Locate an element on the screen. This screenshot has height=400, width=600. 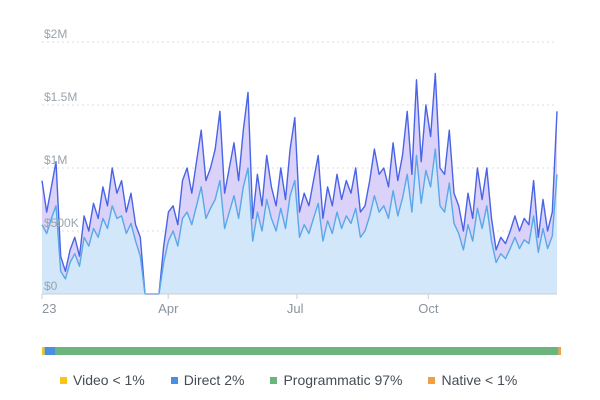
x-axis-ticks: 23 Apr Jul Oct is located at coordinates (240, 305).